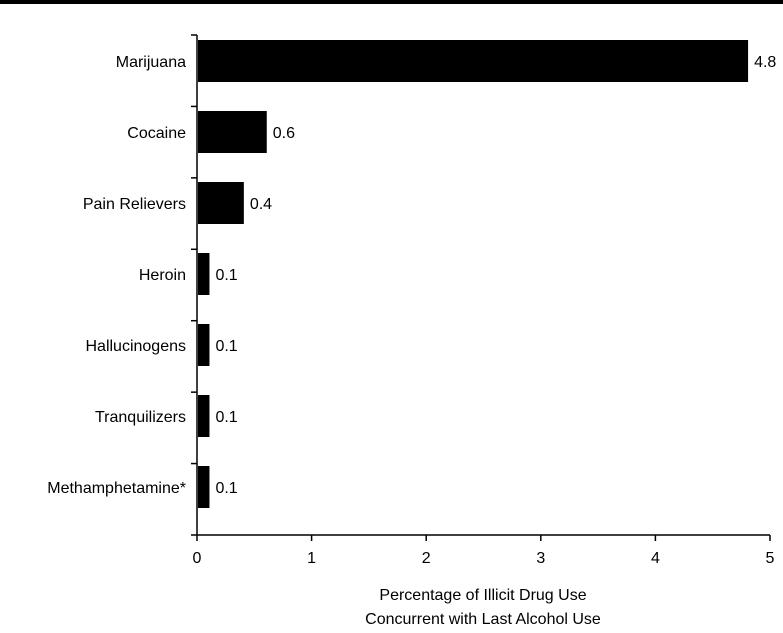  What do you see at coordinates (204, 274) in the screenshot?
I see `bar-heroin` at bounding box center [204, 274].